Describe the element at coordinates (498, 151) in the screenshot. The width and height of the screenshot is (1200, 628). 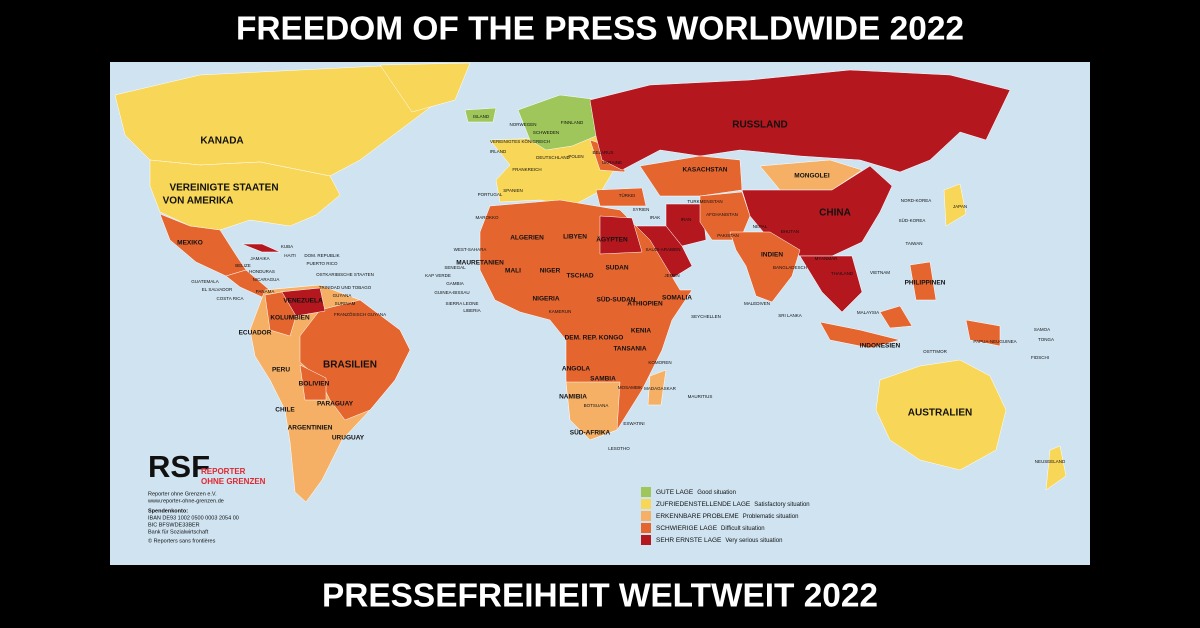
I see `country-label: IRLAND` at that location.